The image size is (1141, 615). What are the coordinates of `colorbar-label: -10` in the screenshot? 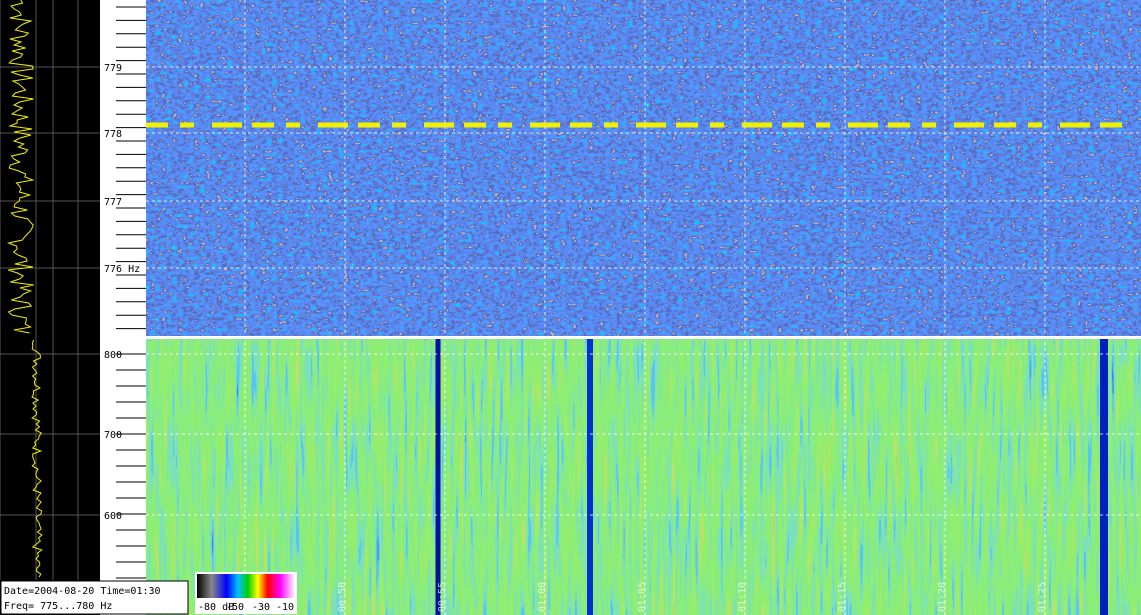 It's located at (285, 607).